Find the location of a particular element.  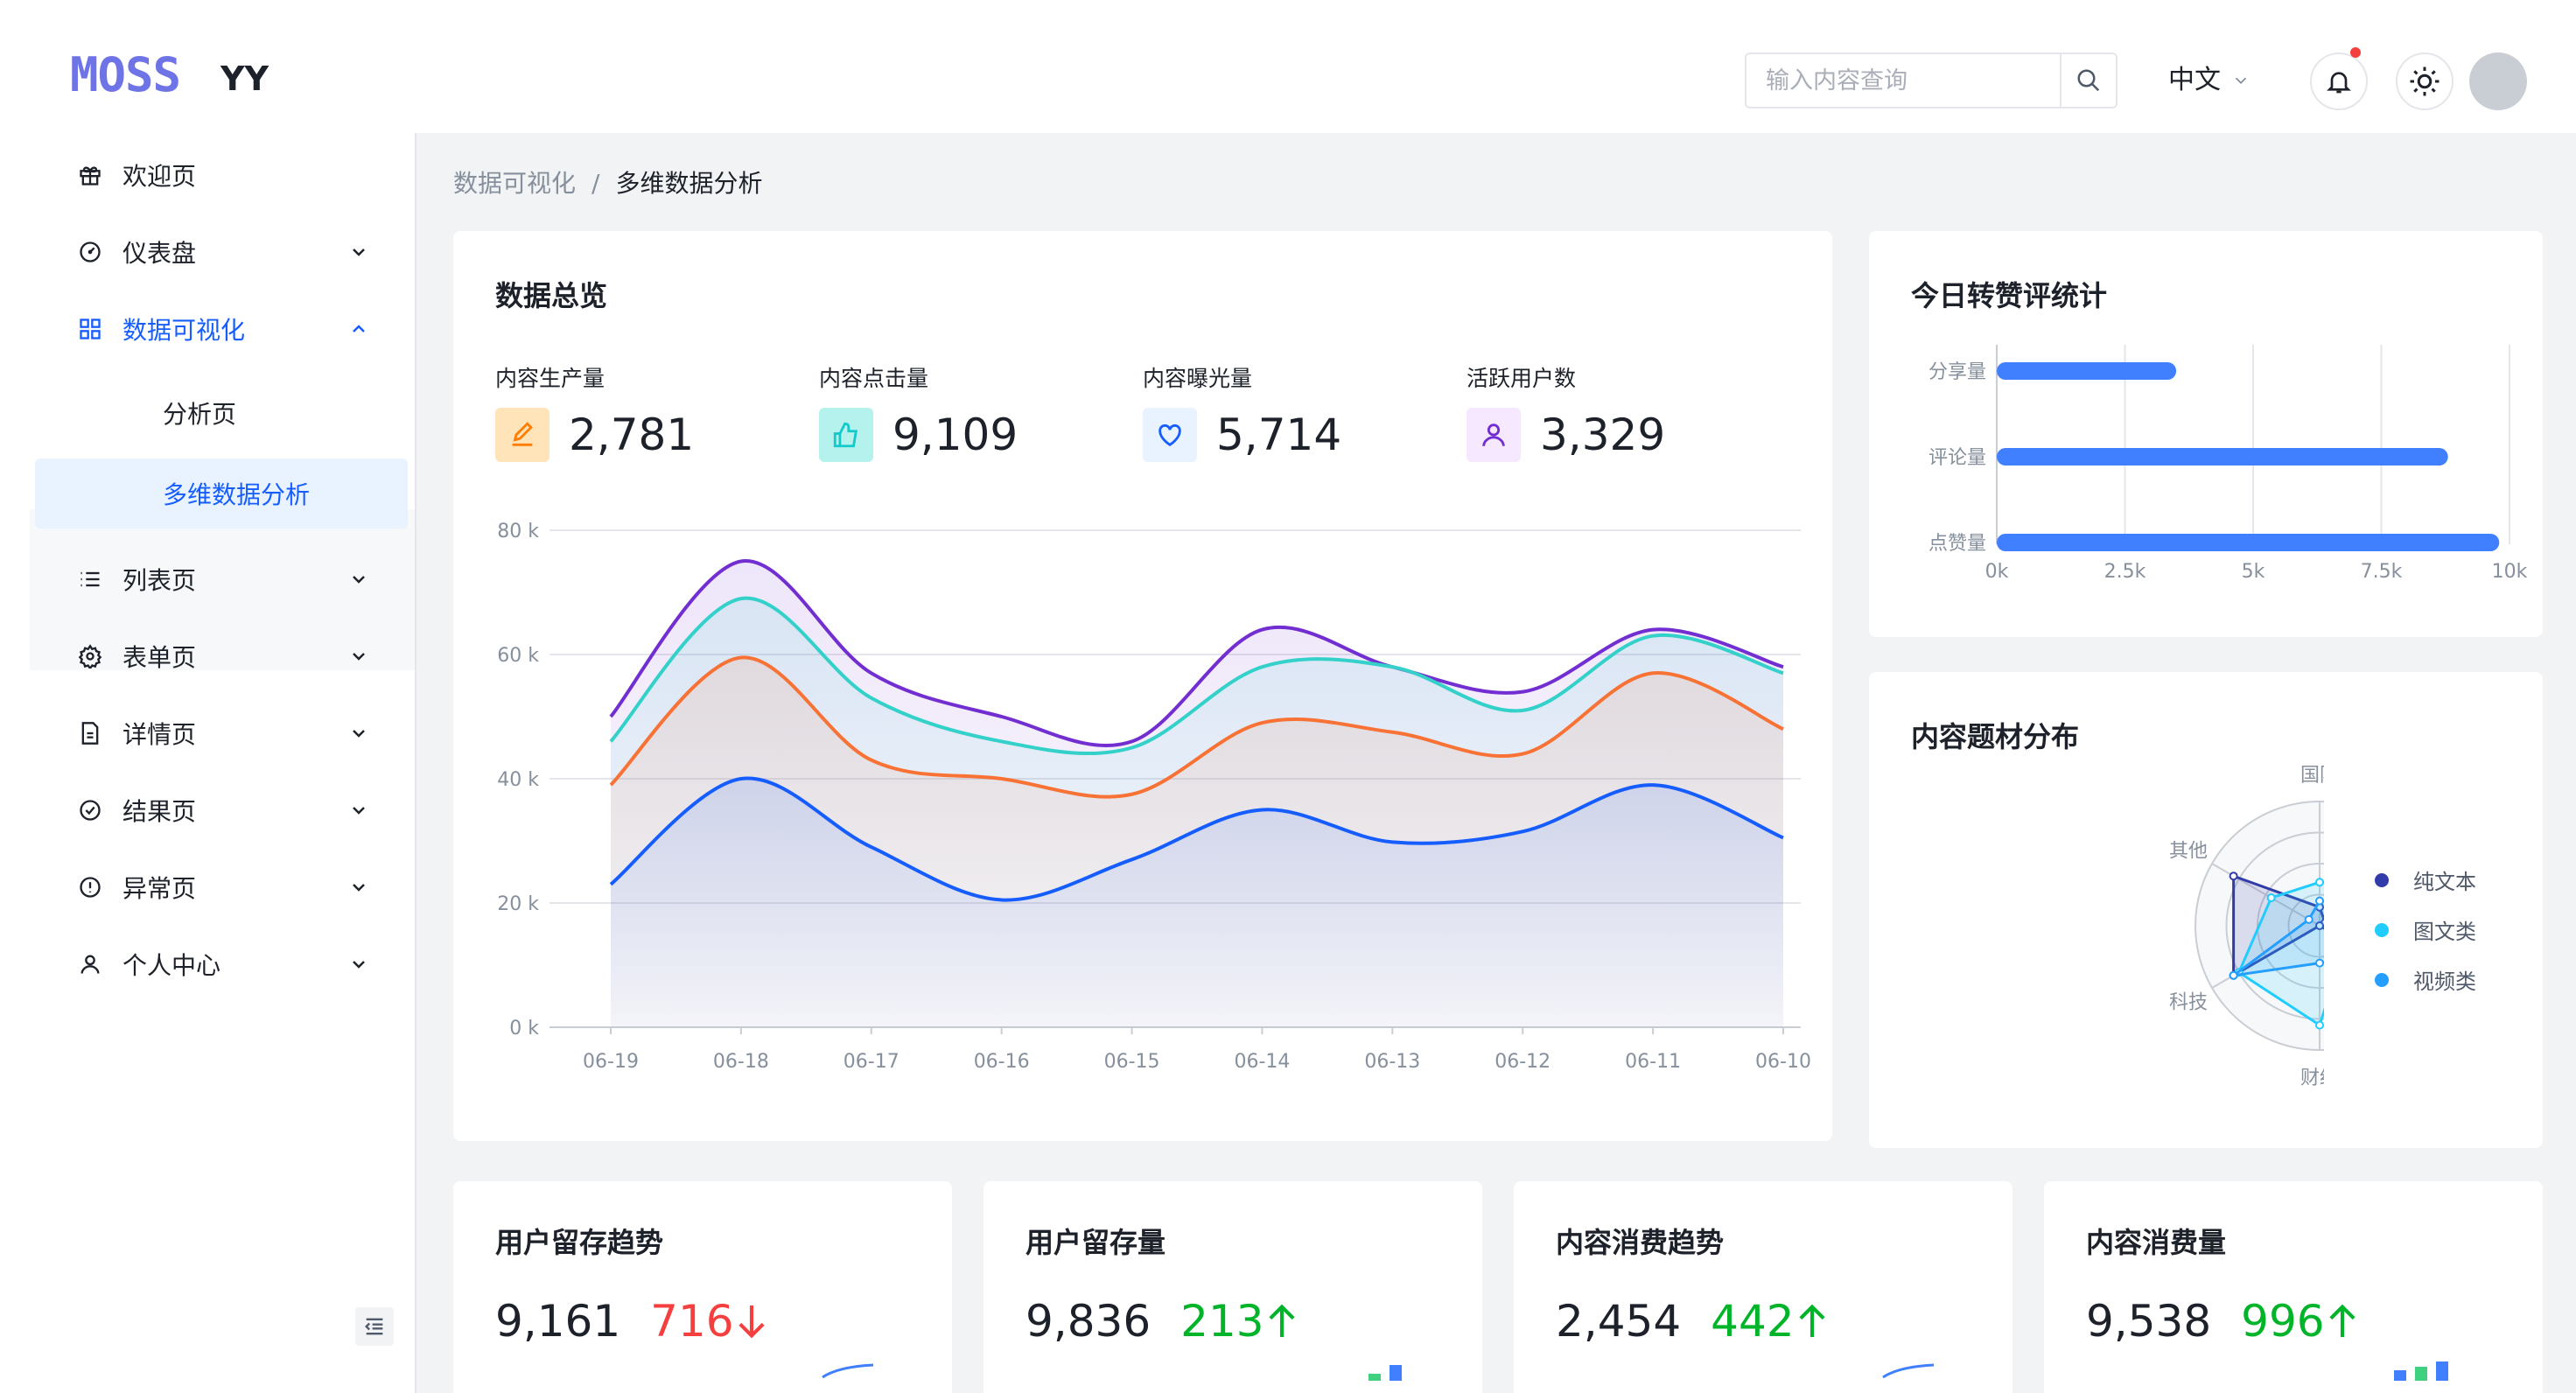

notification-dot is located at coordinates (2355, 52).